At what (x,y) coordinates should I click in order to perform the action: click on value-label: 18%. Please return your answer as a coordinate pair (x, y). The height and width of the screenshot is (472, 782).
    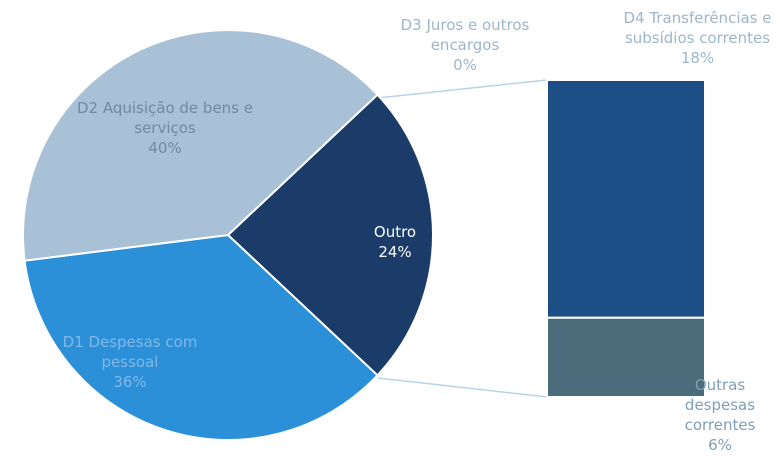
    Looking at the image, I should click on (697, 58).